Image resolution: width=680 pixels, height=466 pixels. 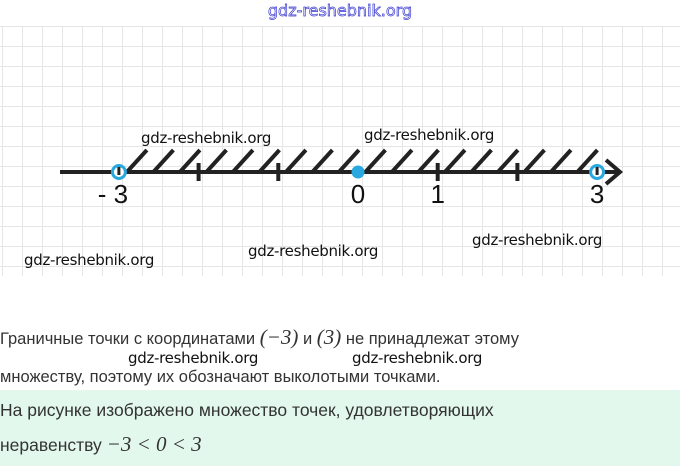 What do you see at coordinates (614, 172) in the screenshot?
I see `axis-arrow` at bounding box center [614, 172].